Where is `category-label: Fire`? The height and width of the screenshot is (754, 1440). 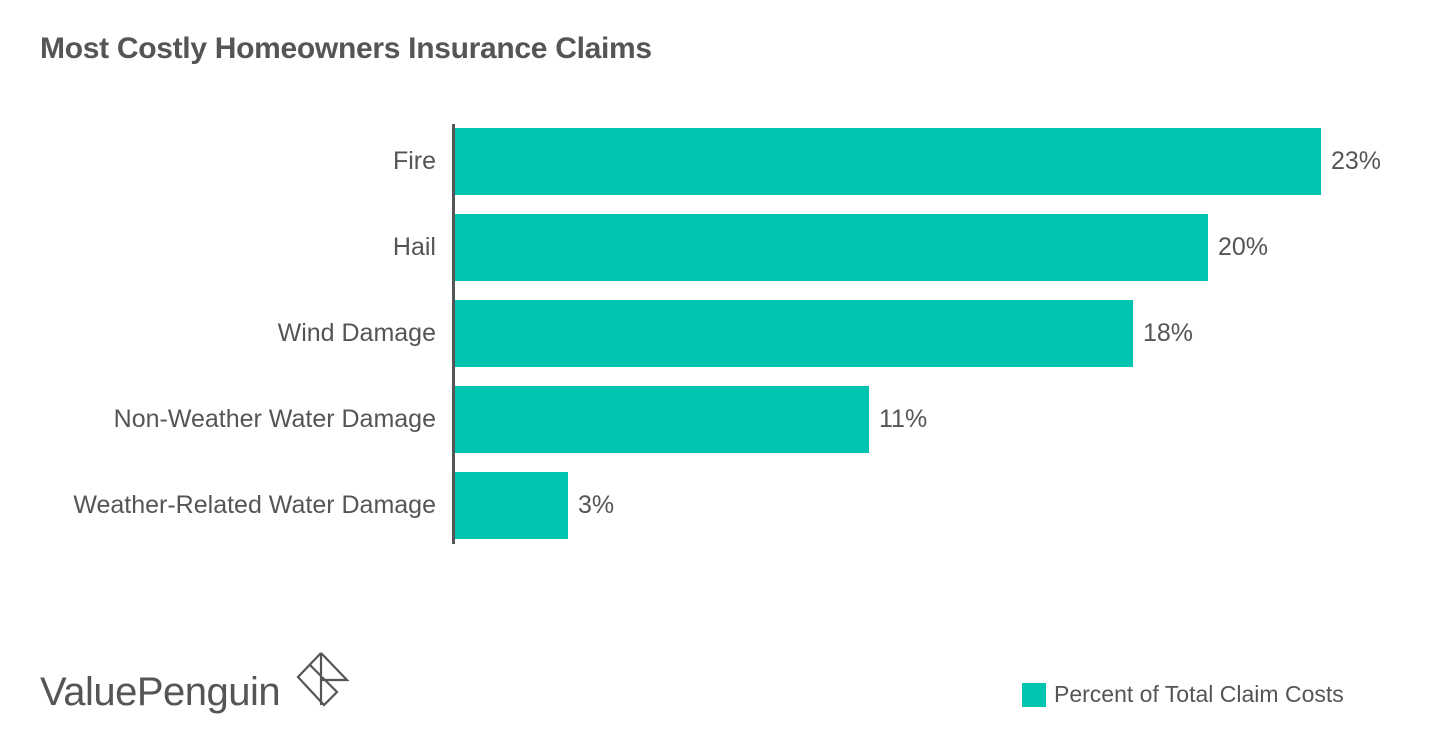
category-label: Fire is located at coordinates (414, 160).